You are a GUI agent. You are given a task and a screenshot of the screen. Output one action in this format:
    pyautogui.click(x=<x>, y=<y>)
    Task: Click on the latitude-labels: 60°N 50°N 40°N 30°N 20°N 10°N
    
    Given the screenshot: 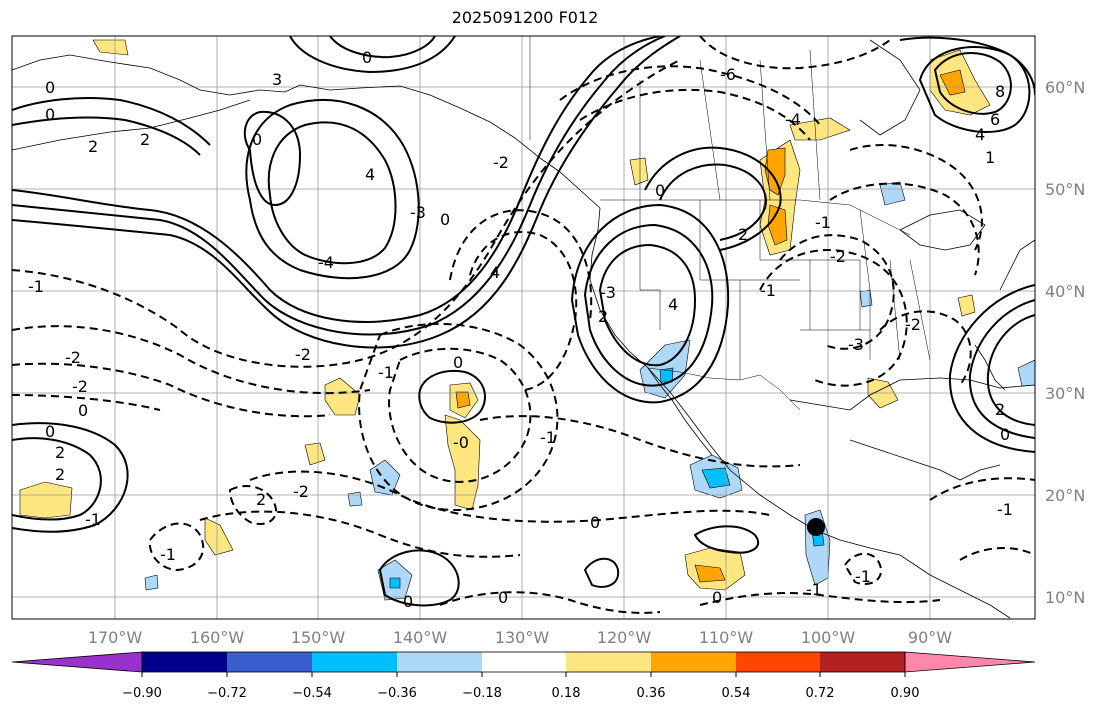 What is the action you would take?
    pyautogui.click(x=1065, y=342)
    